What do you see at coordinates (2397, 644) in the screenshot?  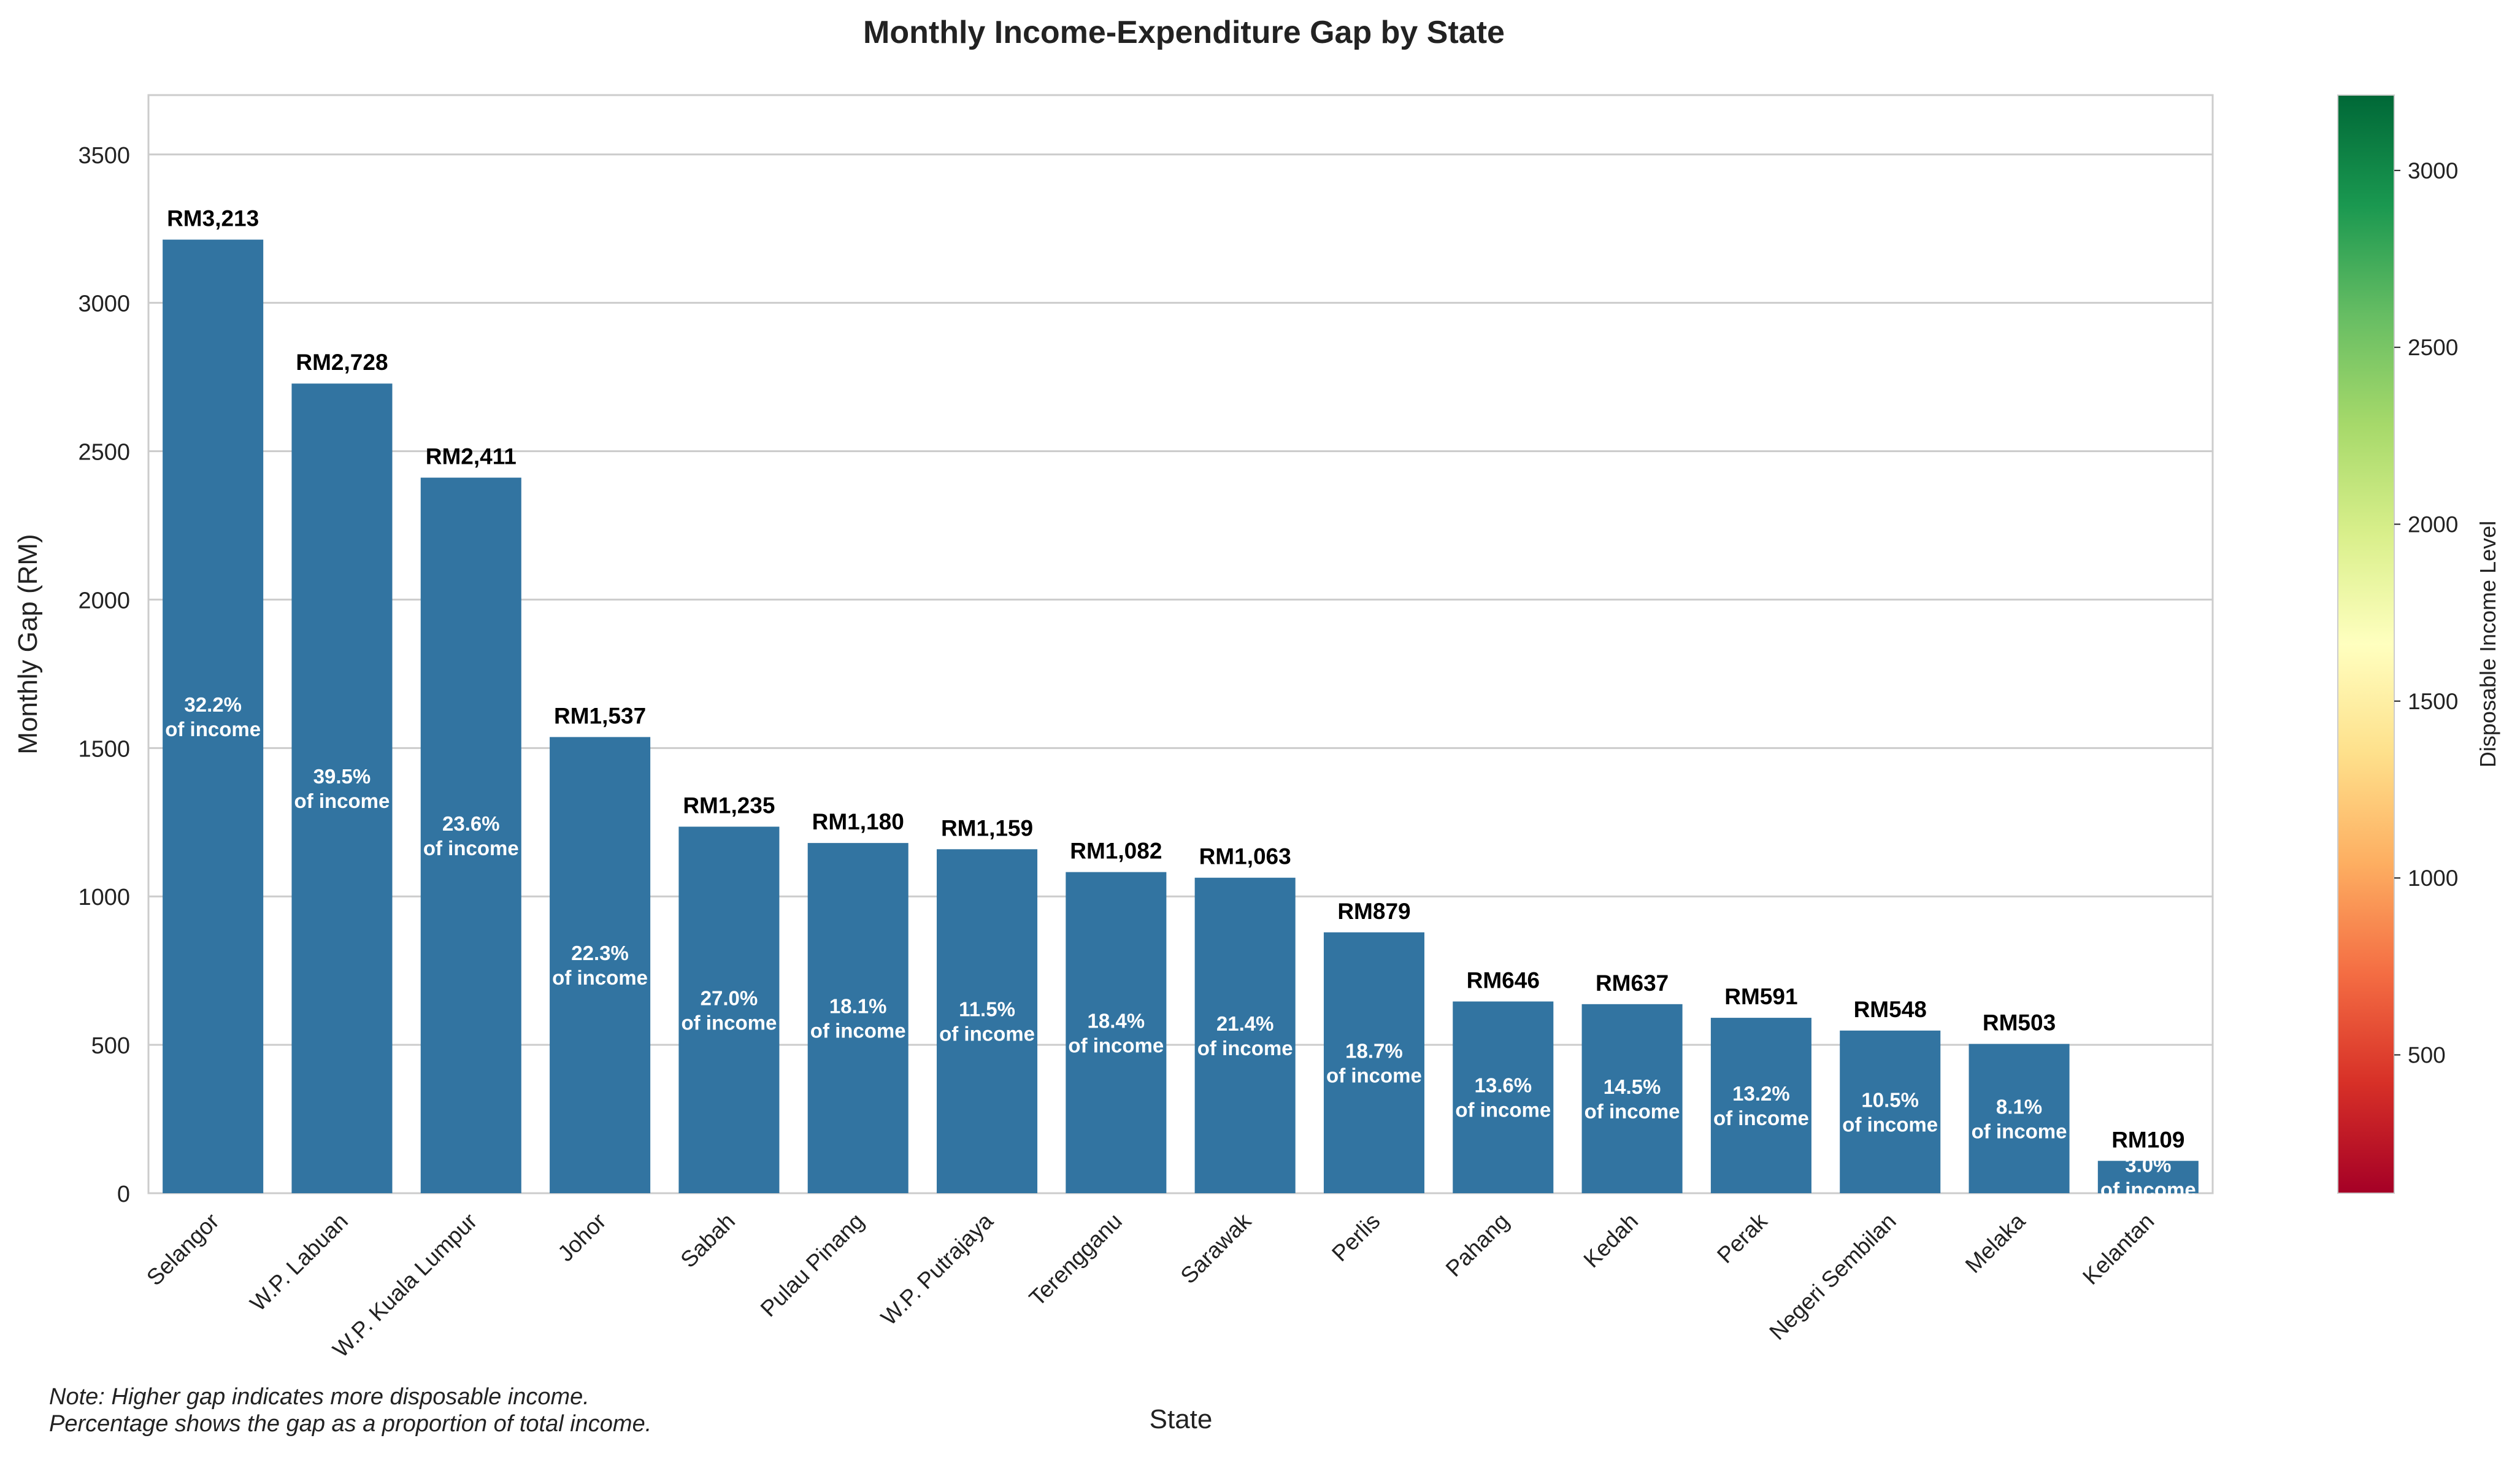 I see `colorbar: 500 1000 1500 2000 2500 3000` at bounding box center [2397, 644].